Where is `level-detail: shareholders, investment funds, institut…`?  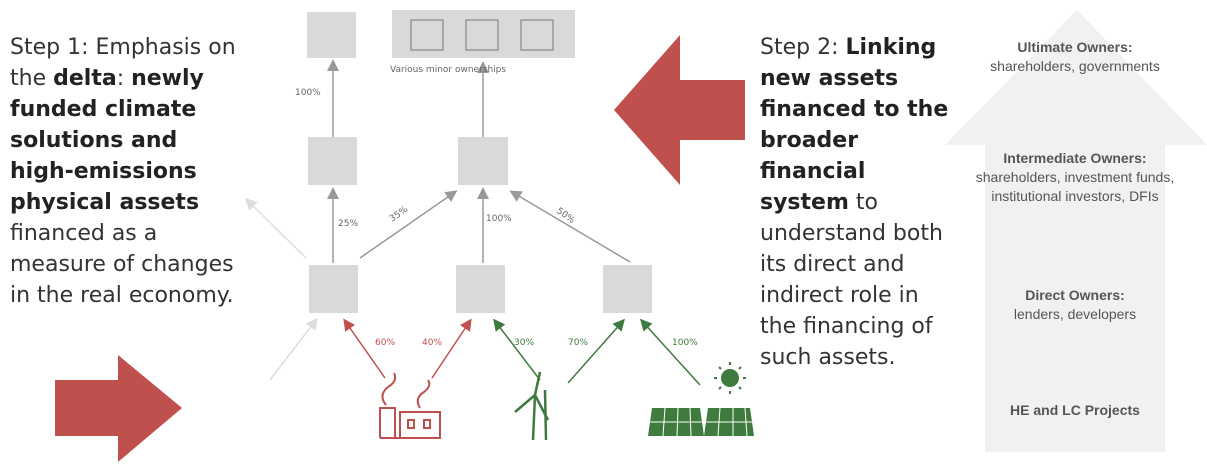
level-detail: shareholders, investment funds, institut… is located at coordinates (1075, 186).